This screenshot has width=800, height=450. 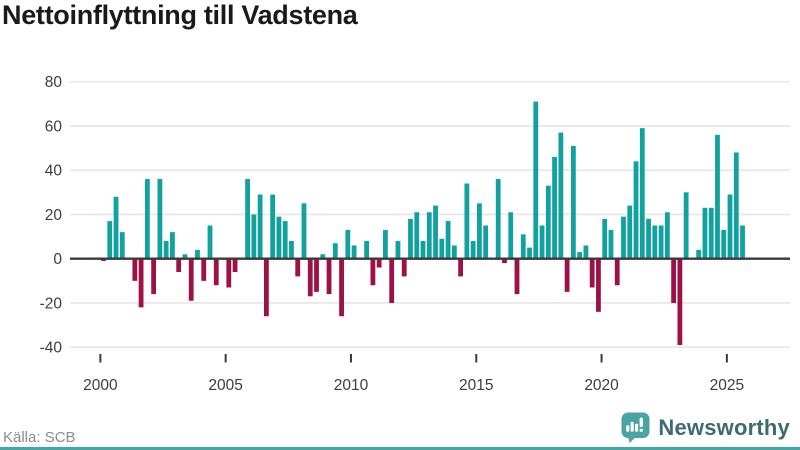 What do you see at coordinates (442, 248) in the screenshot?
I see `bar-2013-Q3` at bounding box center [442, 248].